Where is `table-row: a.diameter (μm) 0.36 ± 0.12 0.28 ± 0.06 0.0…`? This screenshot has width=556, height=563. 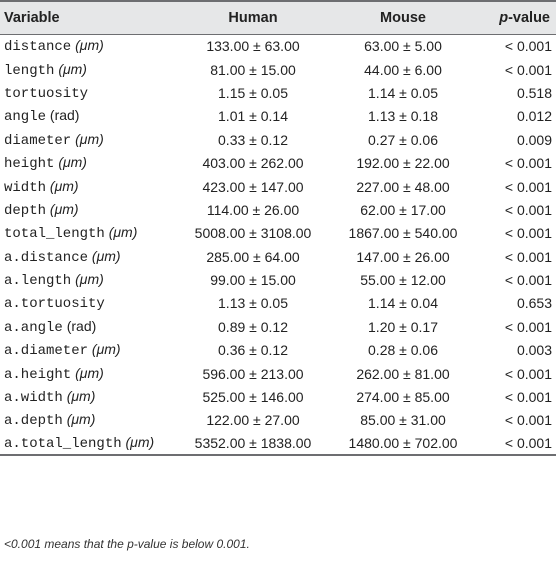 table-row: a.diameter (μm) 0.36 ± 0.12 0.28 ± 0.06 0.0… is located at coordinates (278, 349).